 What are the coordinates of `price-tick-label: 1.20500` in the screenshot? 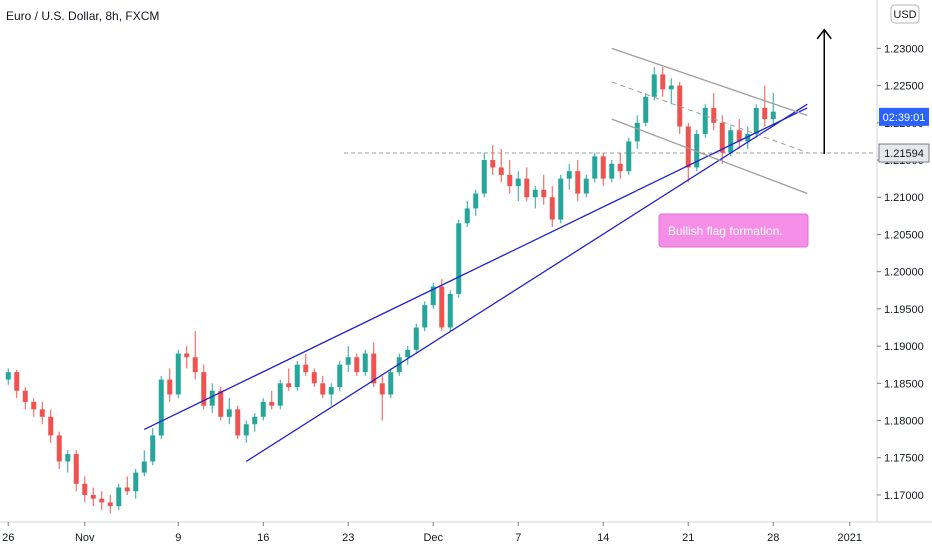 It's located at (904, 235).